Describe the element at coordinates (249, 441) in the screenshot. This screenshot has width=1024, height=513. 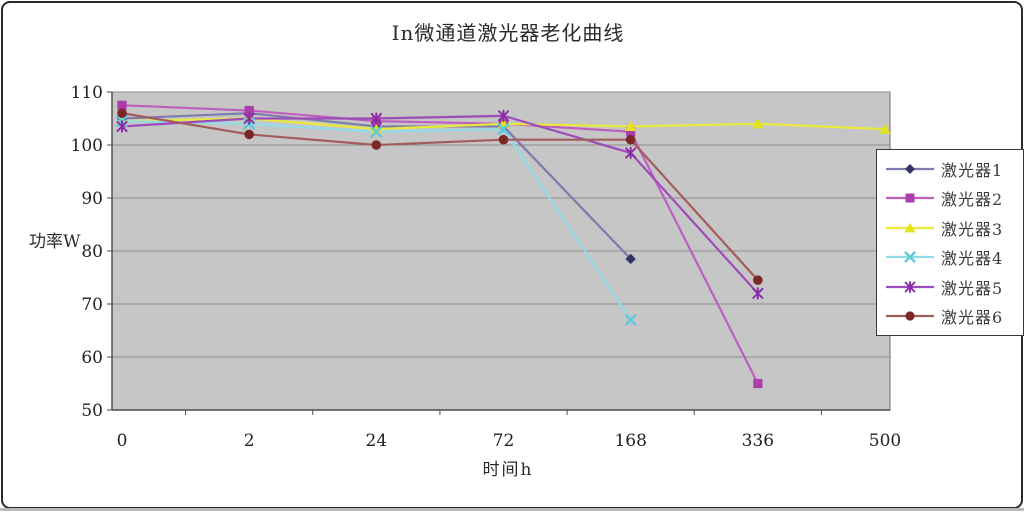
I see `xtick-label-2: 2` at that location.